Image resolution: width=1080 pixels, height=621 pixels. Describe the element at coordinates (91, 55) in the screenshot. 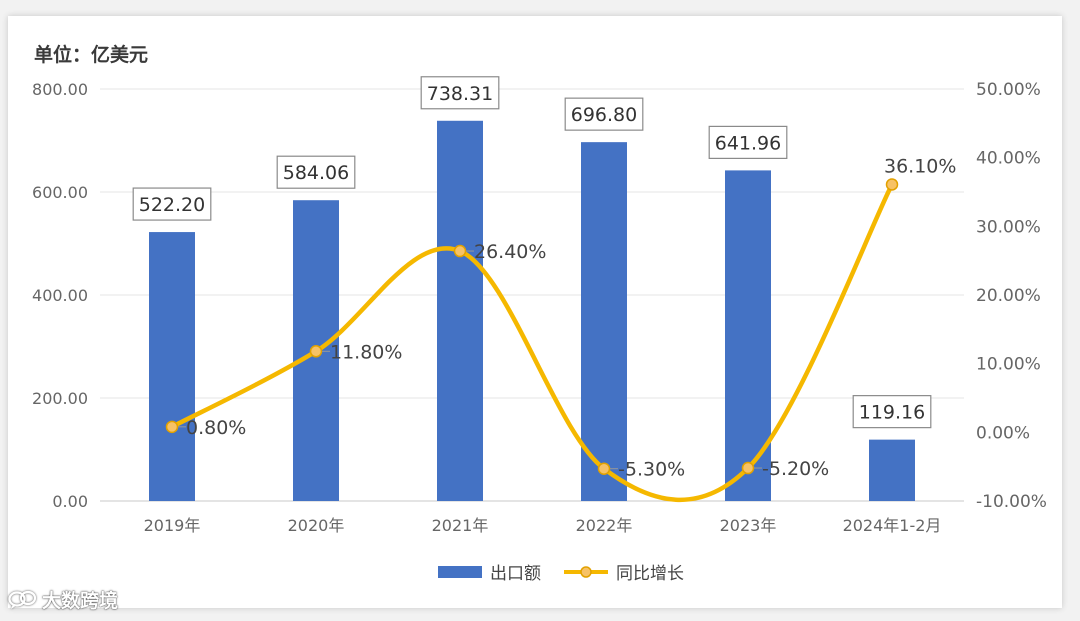

I see `unit-label: 单位：亿美元` at that location.